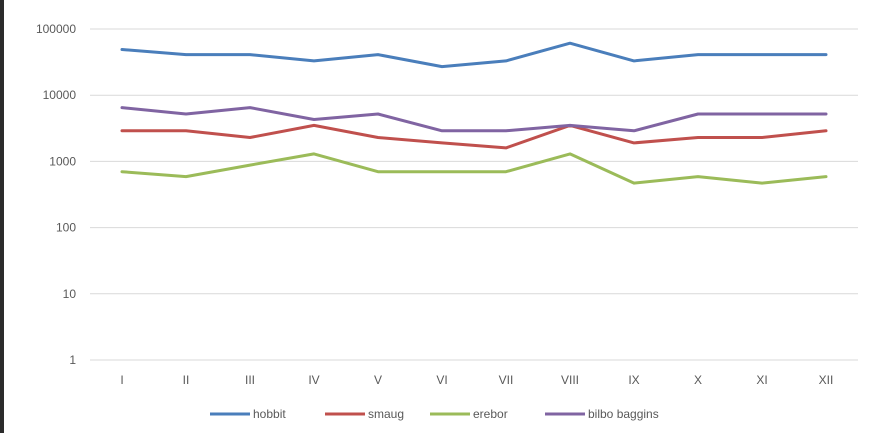  Describe the element at coordinates (62, 161) in the screenshot. I see `y-tick-label-1000: 1000` at that location.